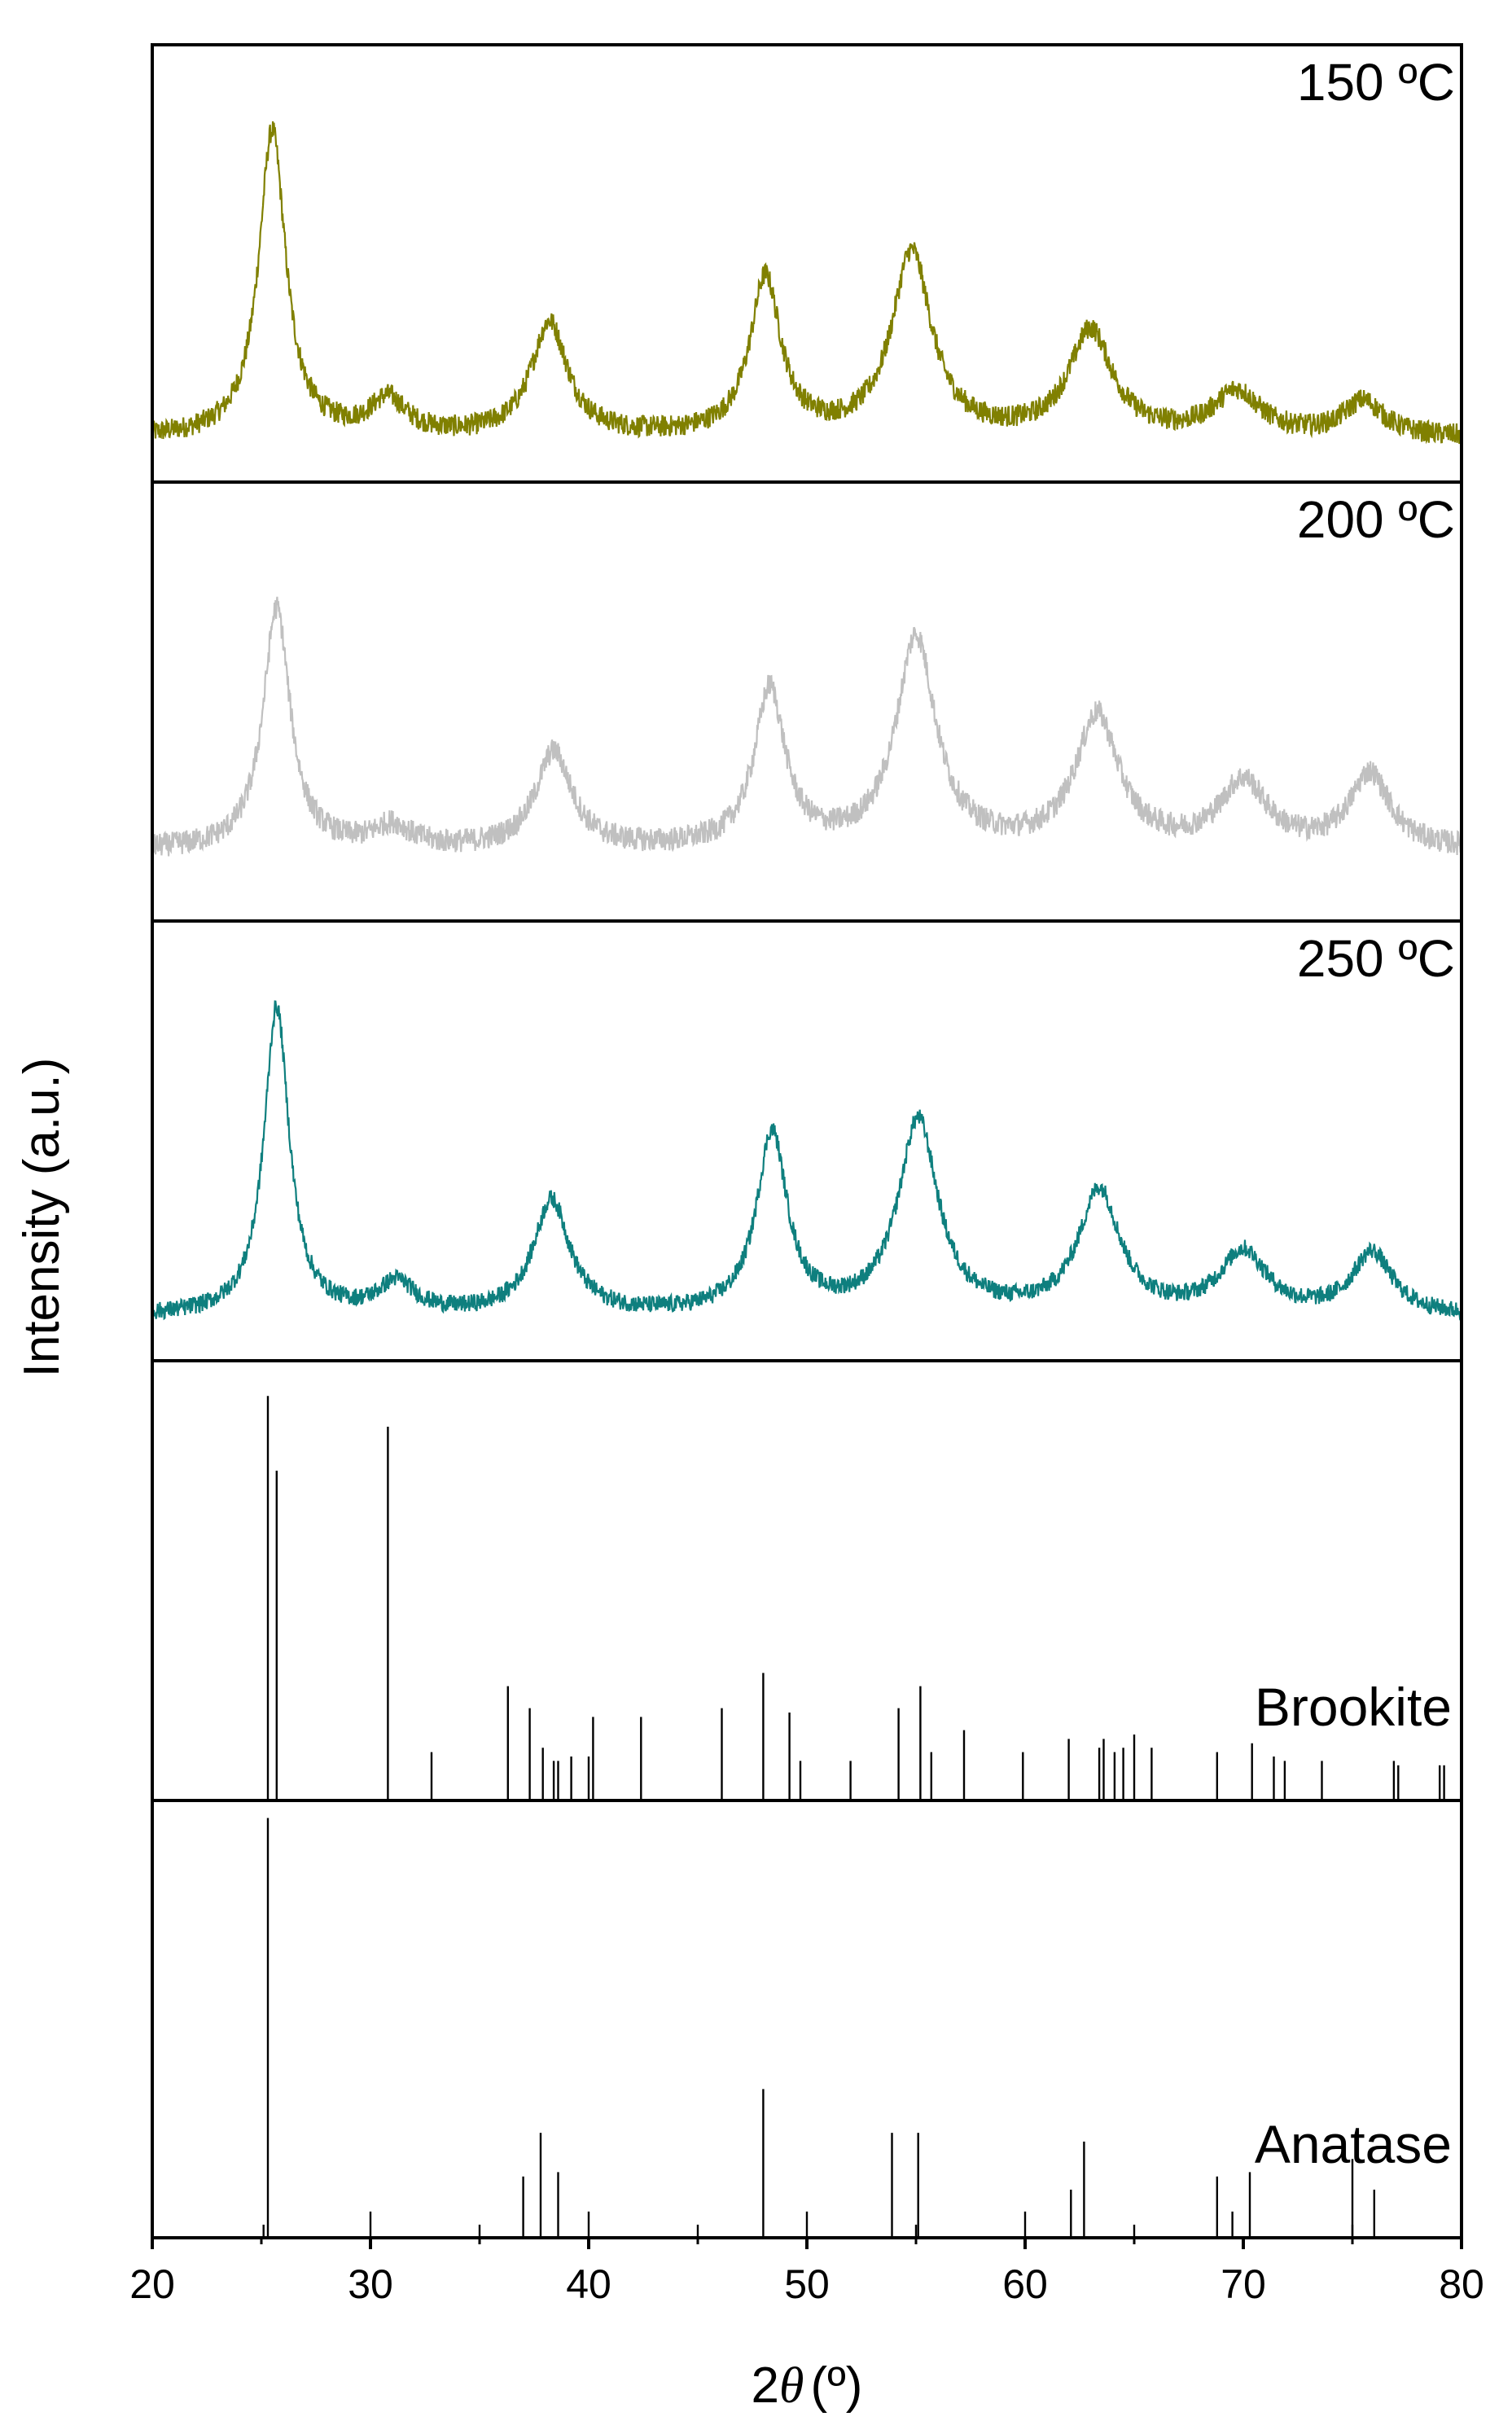 This screenshot has height=2421, width=1512. What do you see at coordinates (837, 2385) in the screenshot?
I see `x-axis-label-unit: (º)` at bounding box center [837, 2385].